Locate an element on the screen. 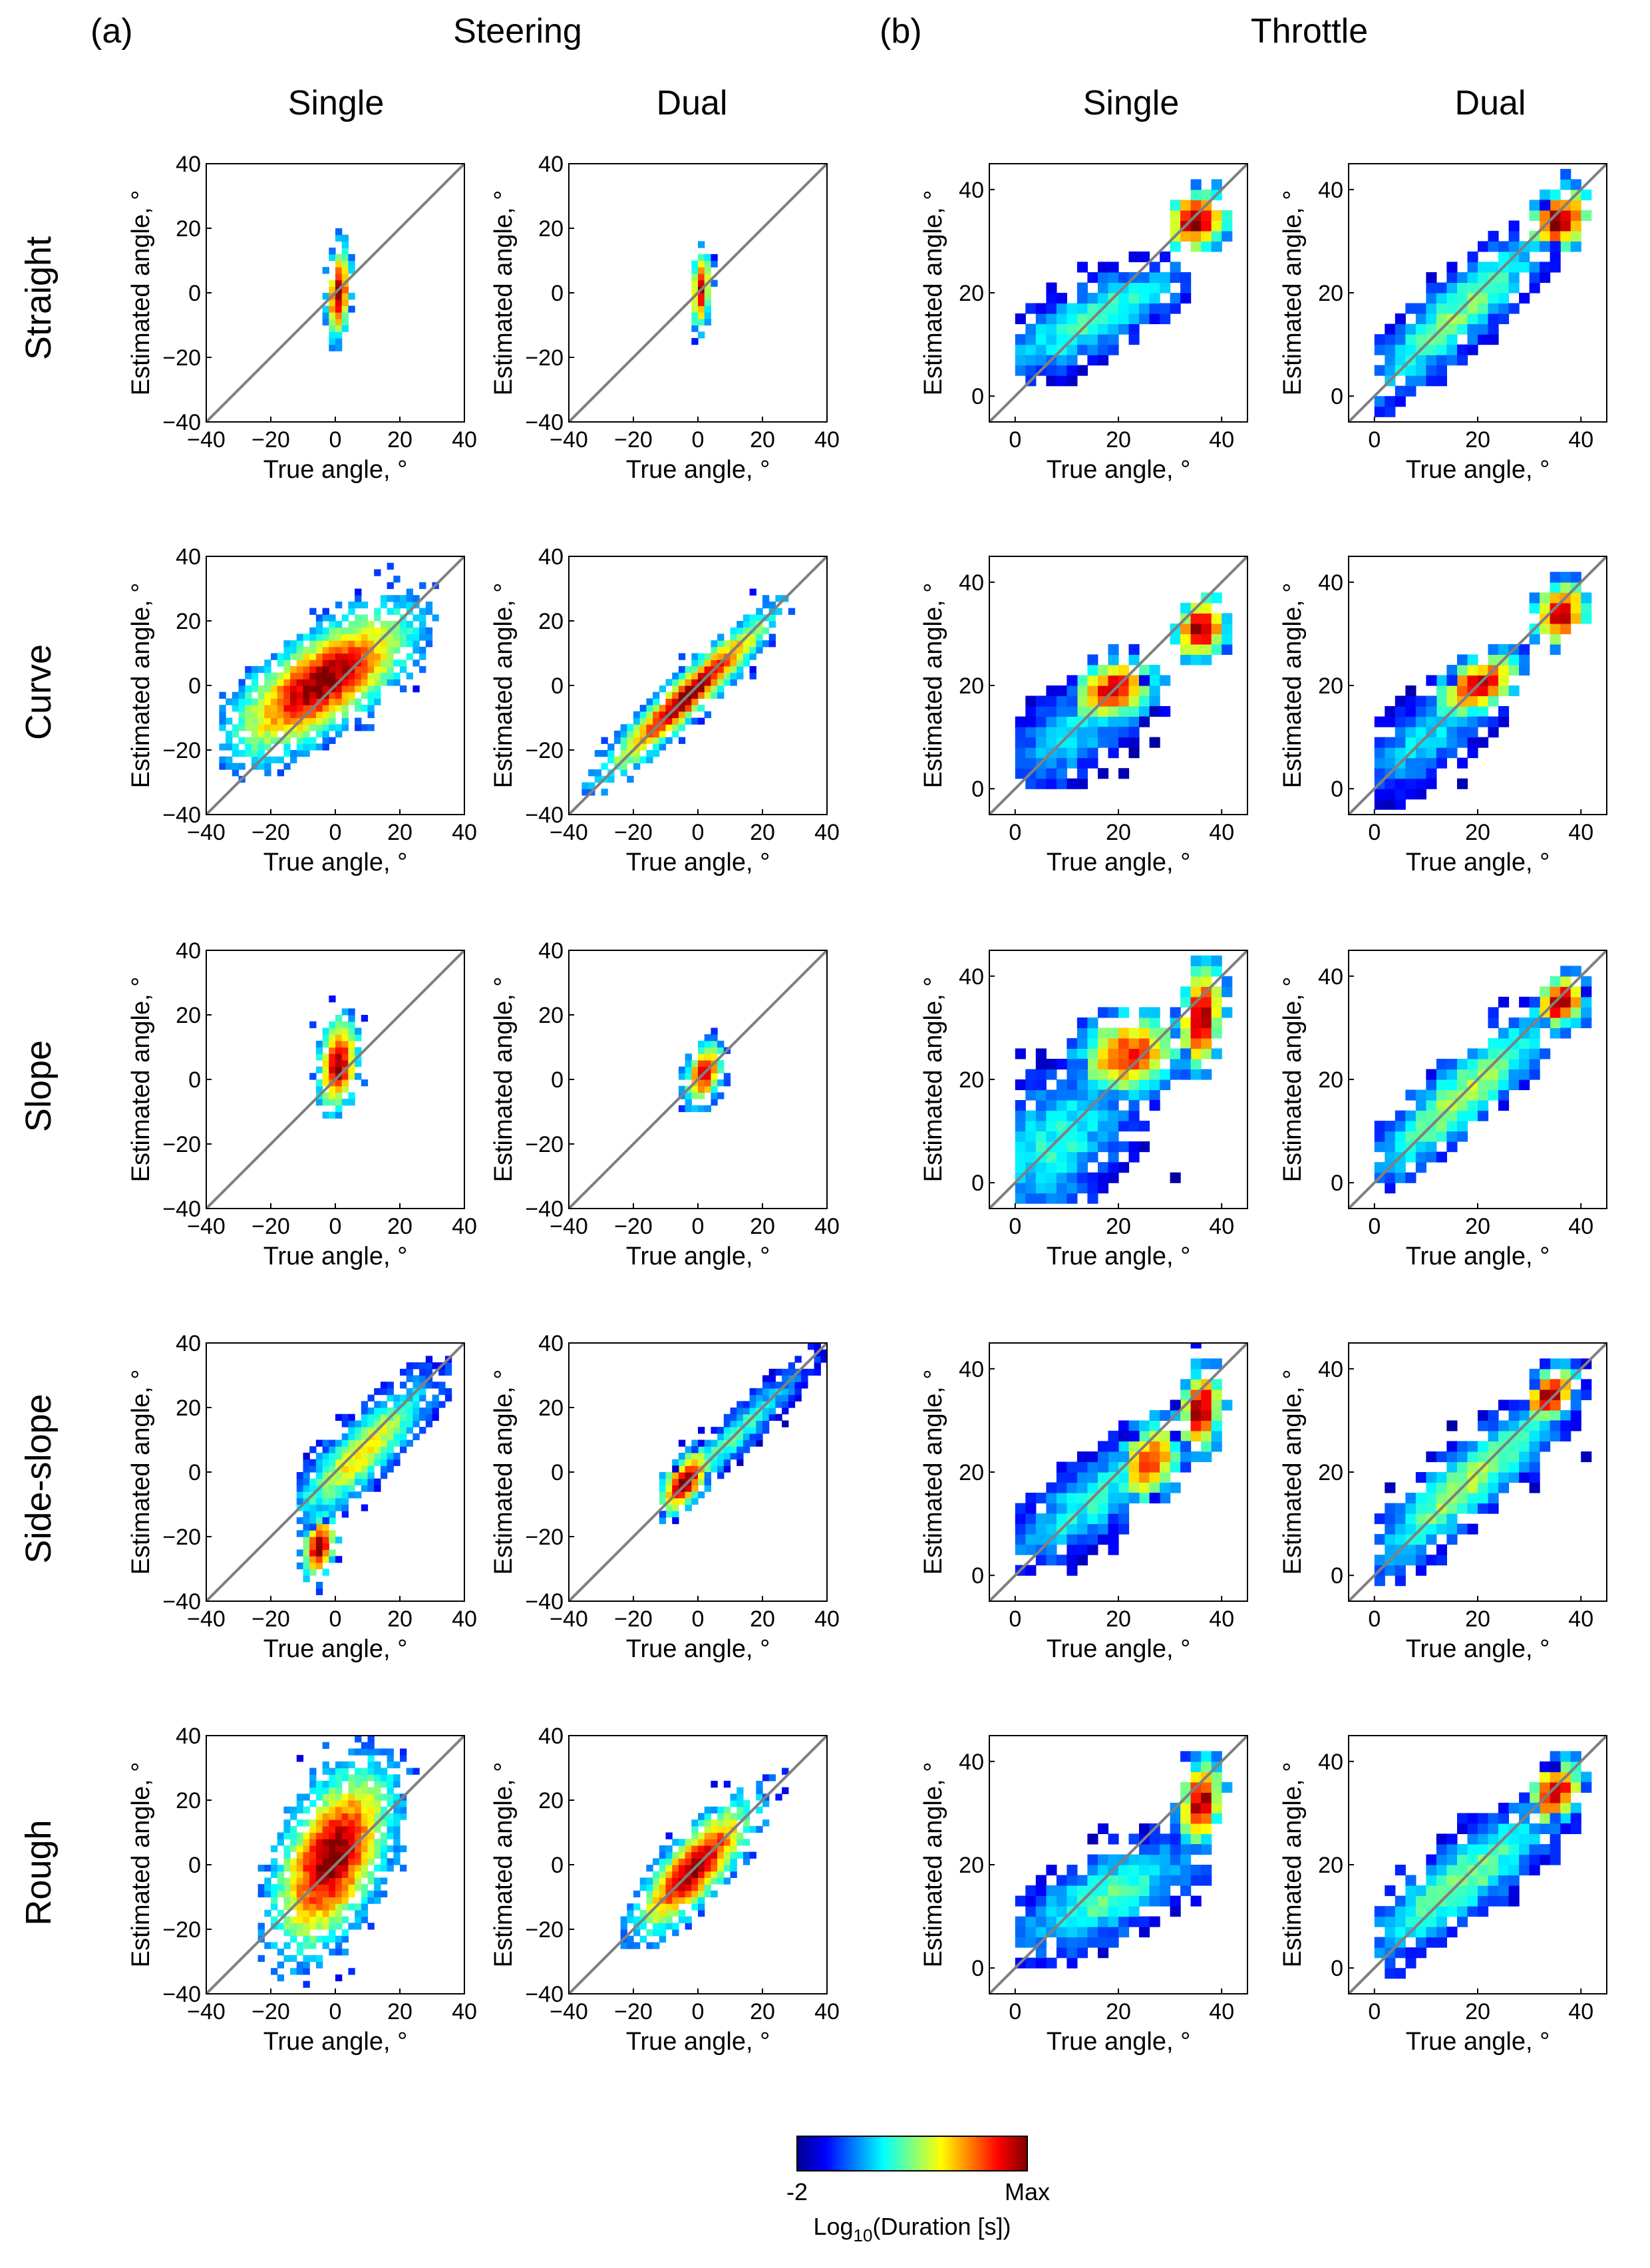 The image size is (1650, 2268). x-tick-label: −20 is located at coordinates (270, 1226).